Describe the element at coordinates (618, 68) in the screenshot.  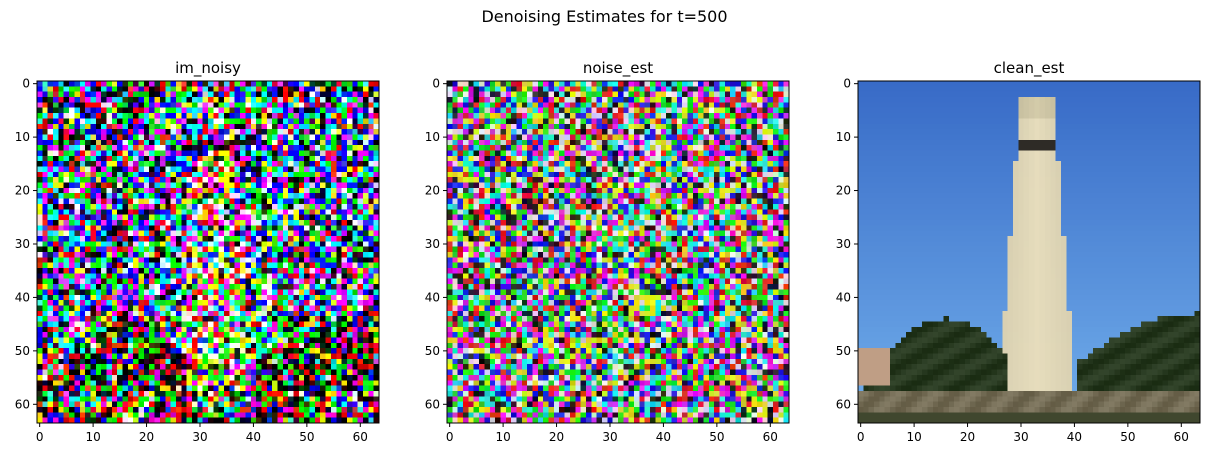
I see `noise-est-title: noise_est` at that location.